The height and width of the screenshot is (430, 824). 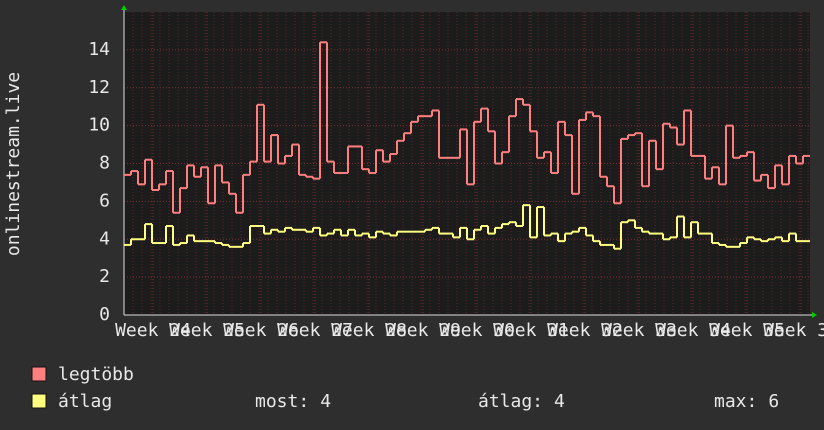 I want to click on x-tick-label: Week 32, so click(x=585, y=330).